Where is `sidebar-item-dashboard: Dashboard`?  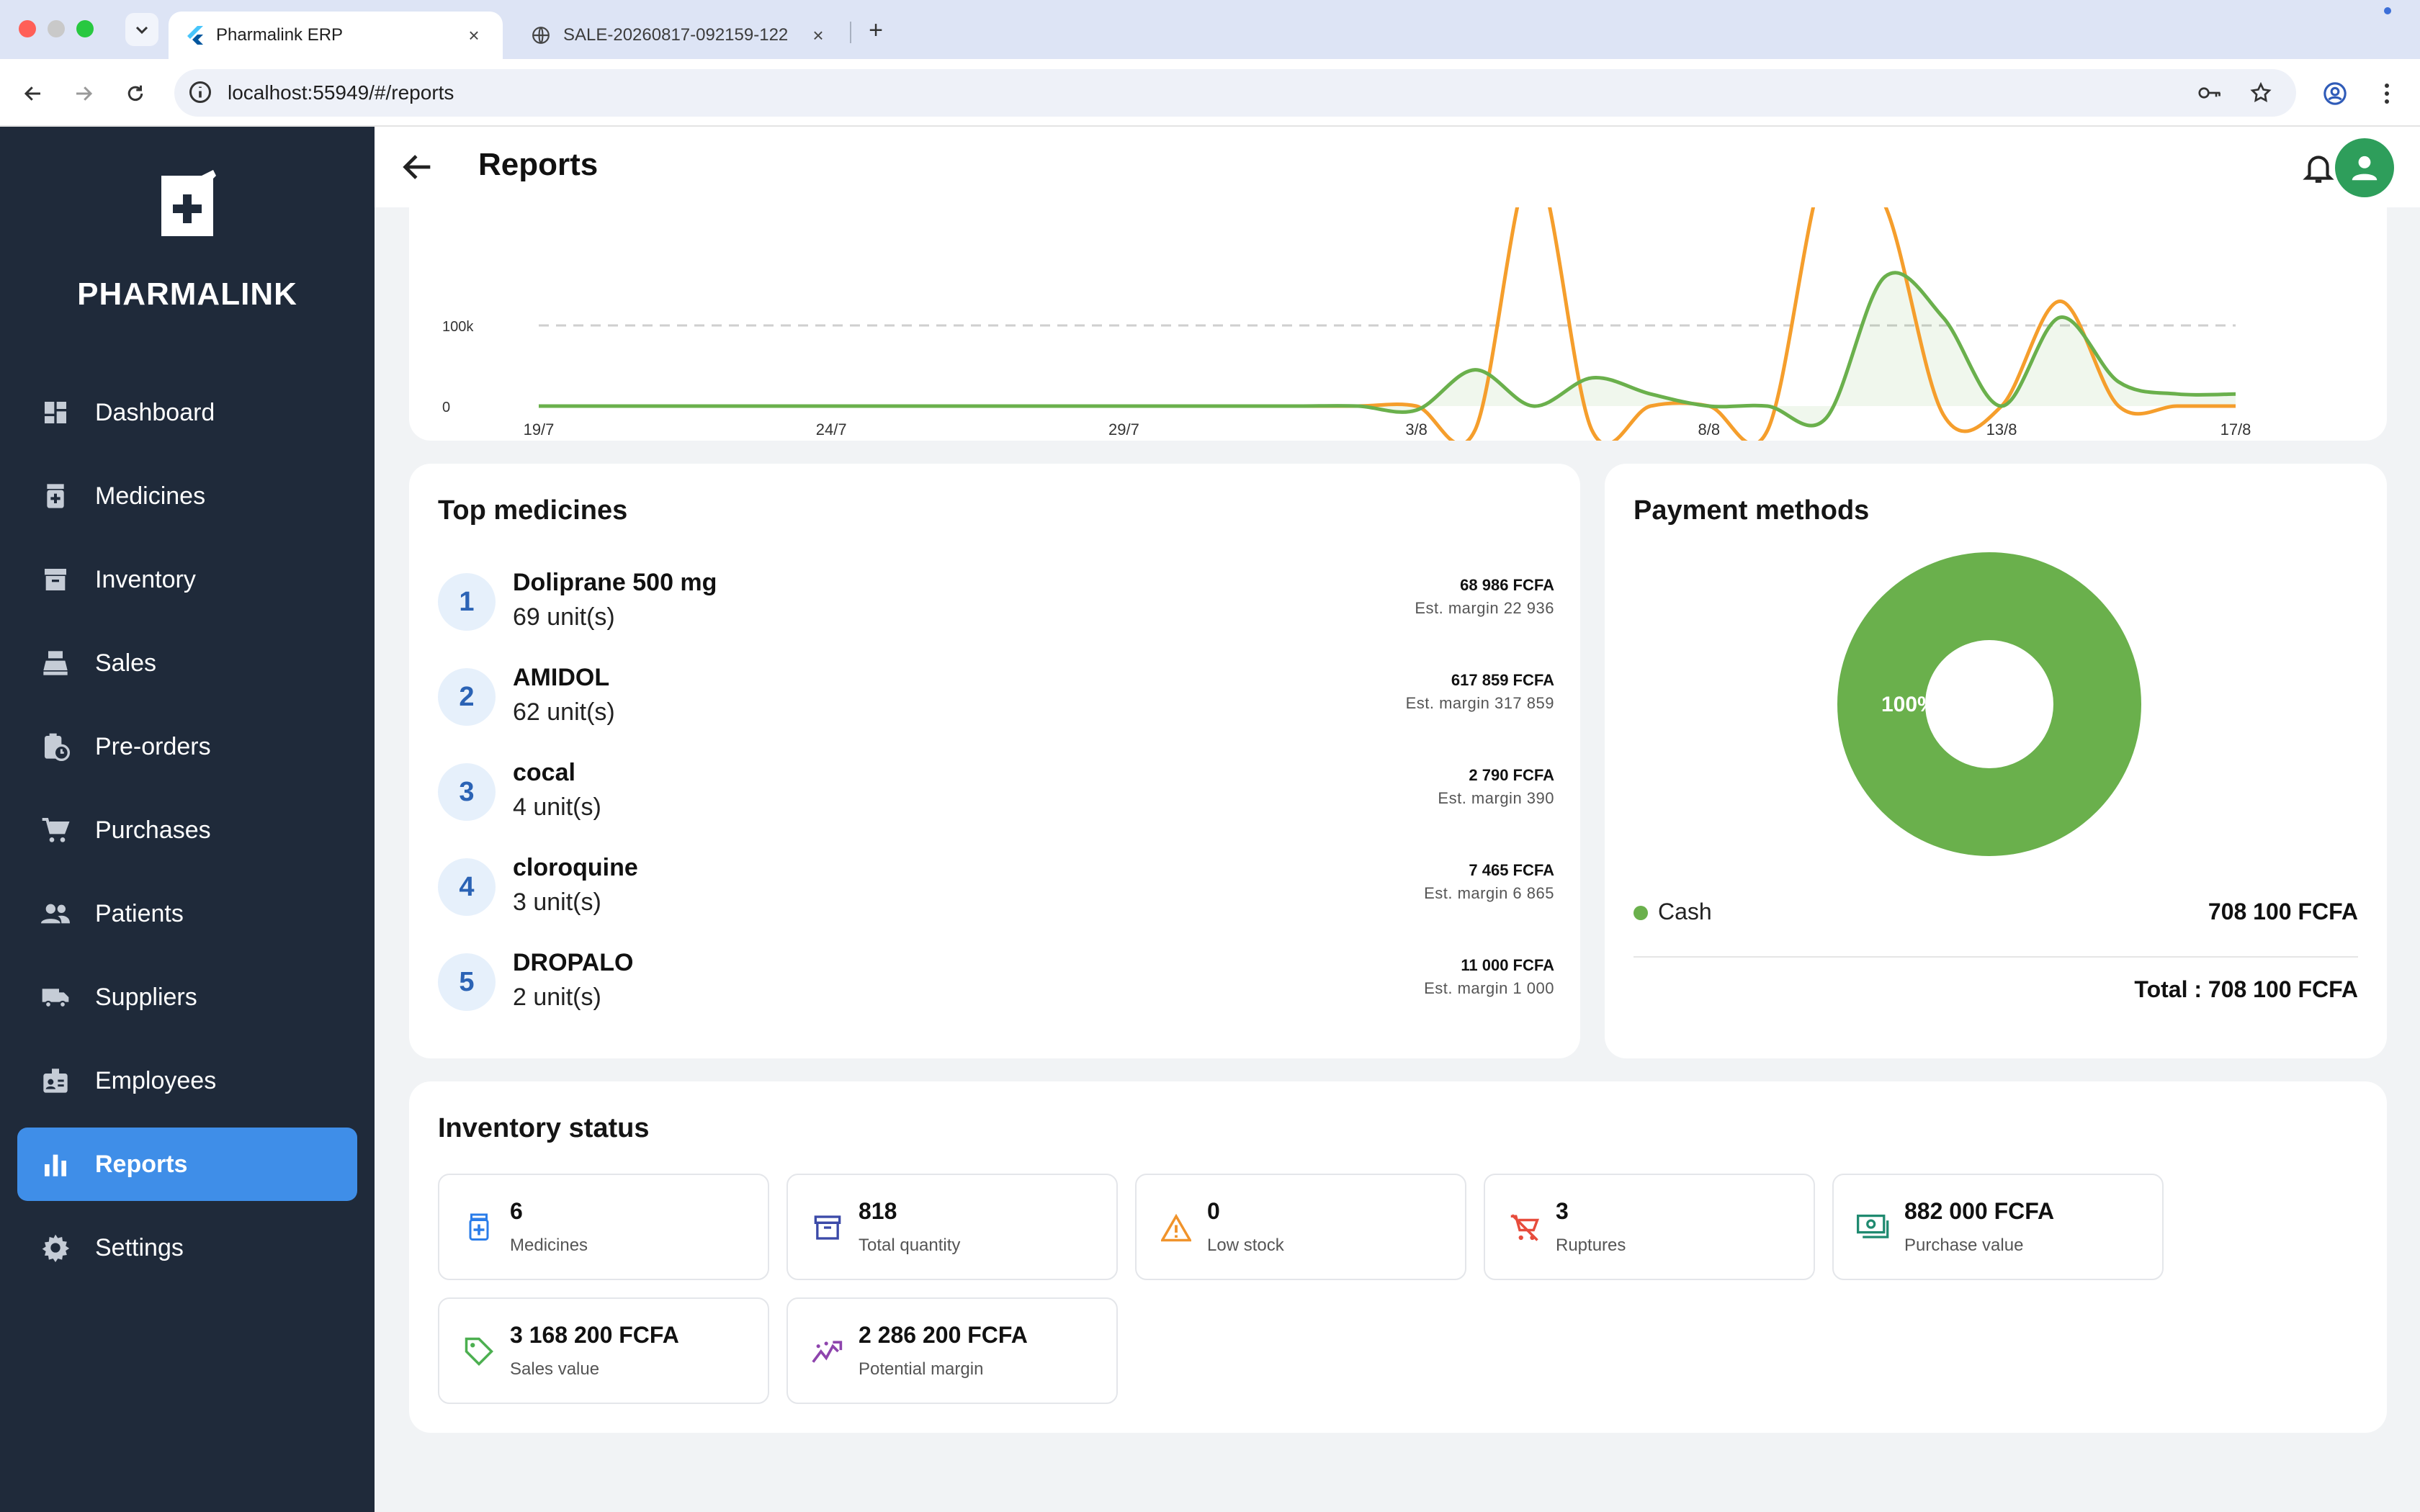
sidebar-item-dashboard: Dashboard is located at coordinates (187, 412).